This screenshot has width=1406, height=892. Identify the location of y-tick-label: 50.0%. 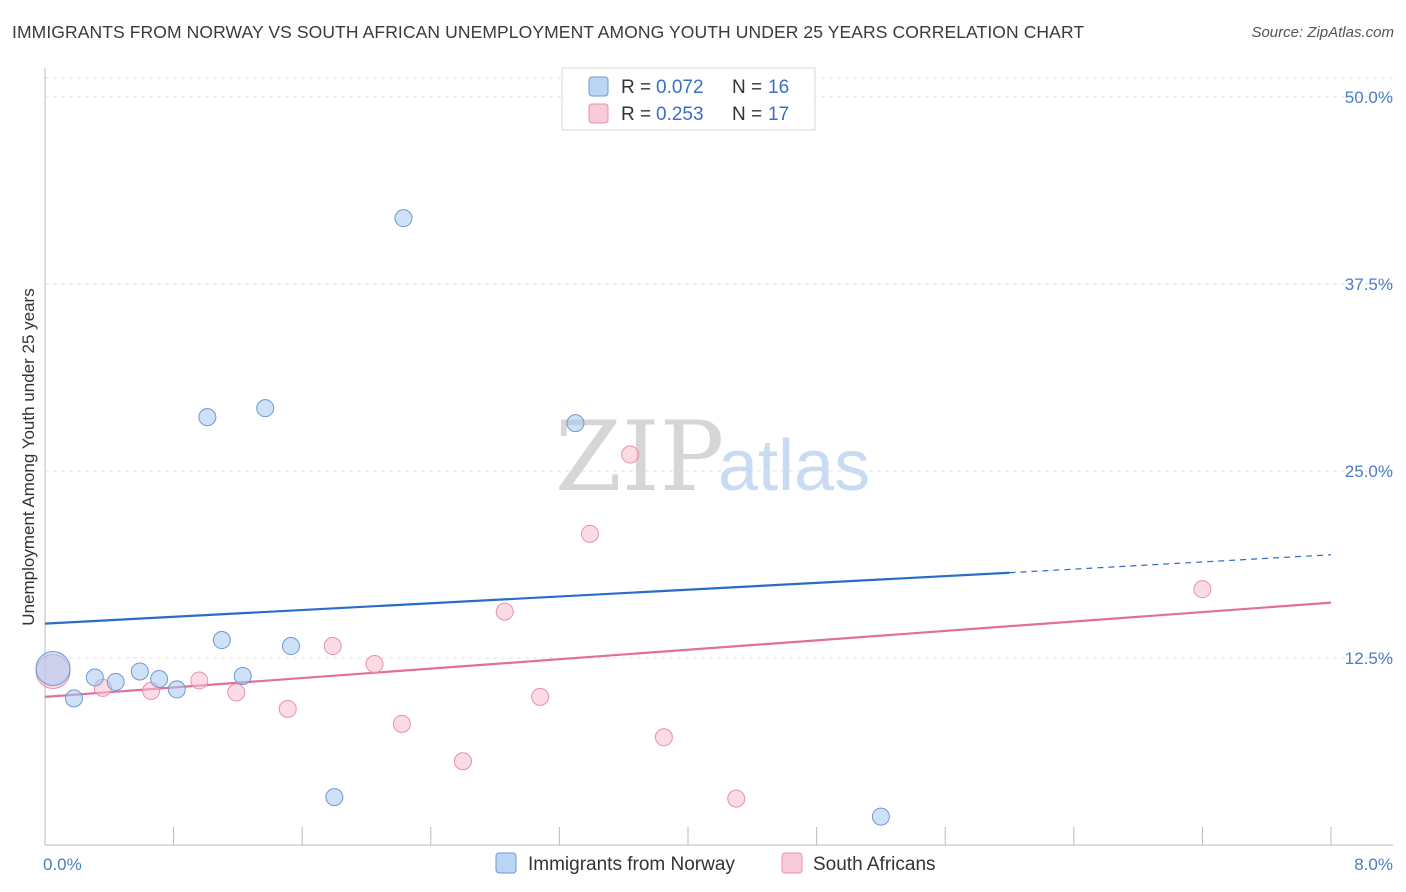
(1369, 97).